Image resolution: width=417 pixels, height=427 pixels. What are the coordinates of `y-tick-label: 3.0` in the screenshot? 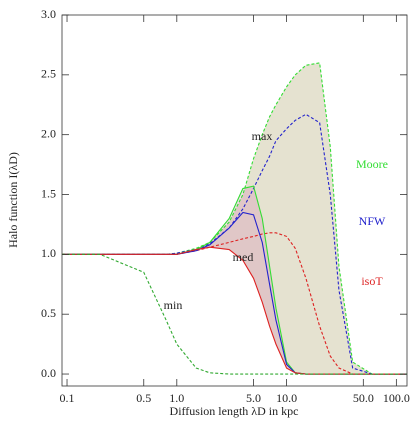 It's located at (48, 14).